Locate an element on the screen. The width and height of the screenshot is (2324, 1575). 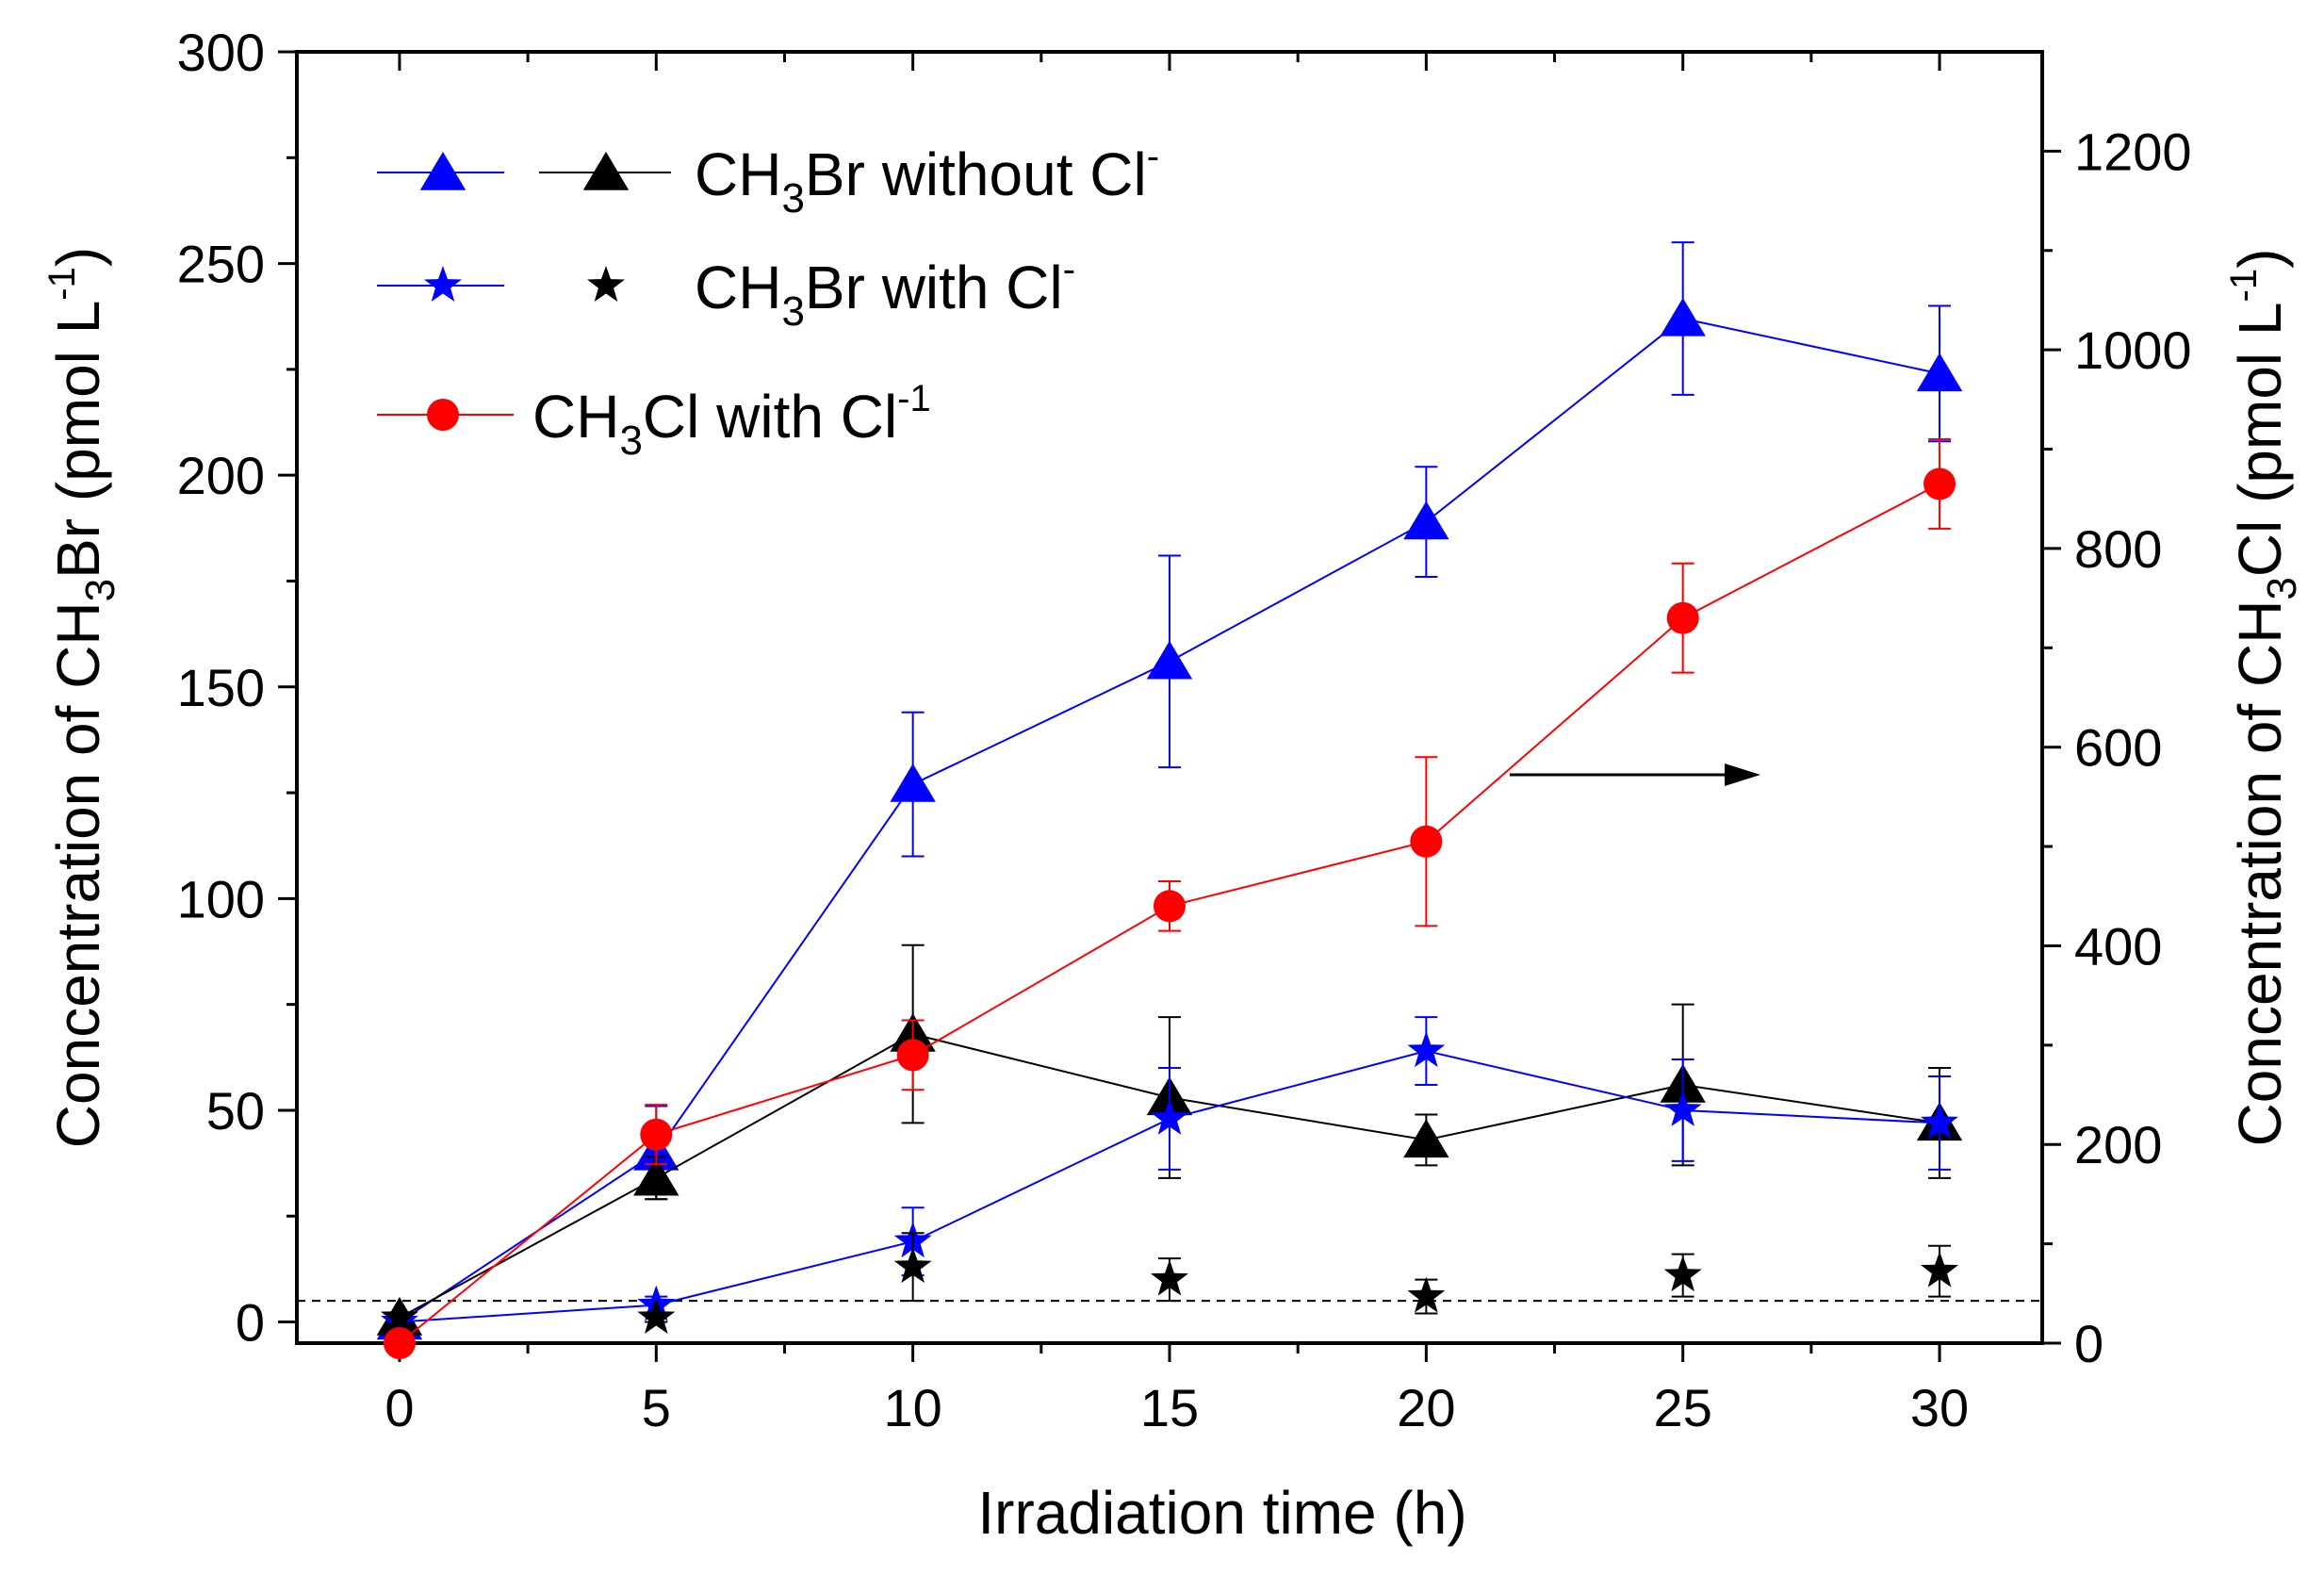
y-right-sup: -1 is located at coordinates (2244, 286).